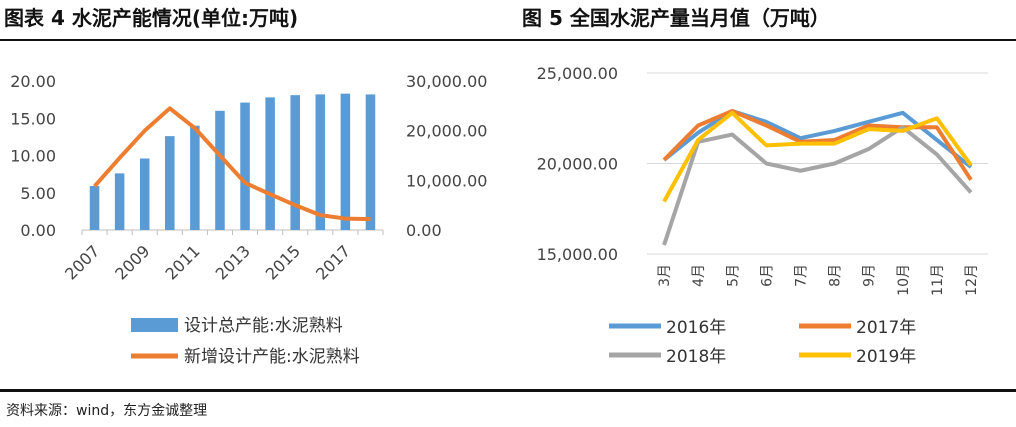 Image resolution: width=1016 pixels, height=427 pixels. What do you see at coordinates (938, 280) in the screenshot?
I see `x-tick-label: 11月` at bounding box center [938, 280].